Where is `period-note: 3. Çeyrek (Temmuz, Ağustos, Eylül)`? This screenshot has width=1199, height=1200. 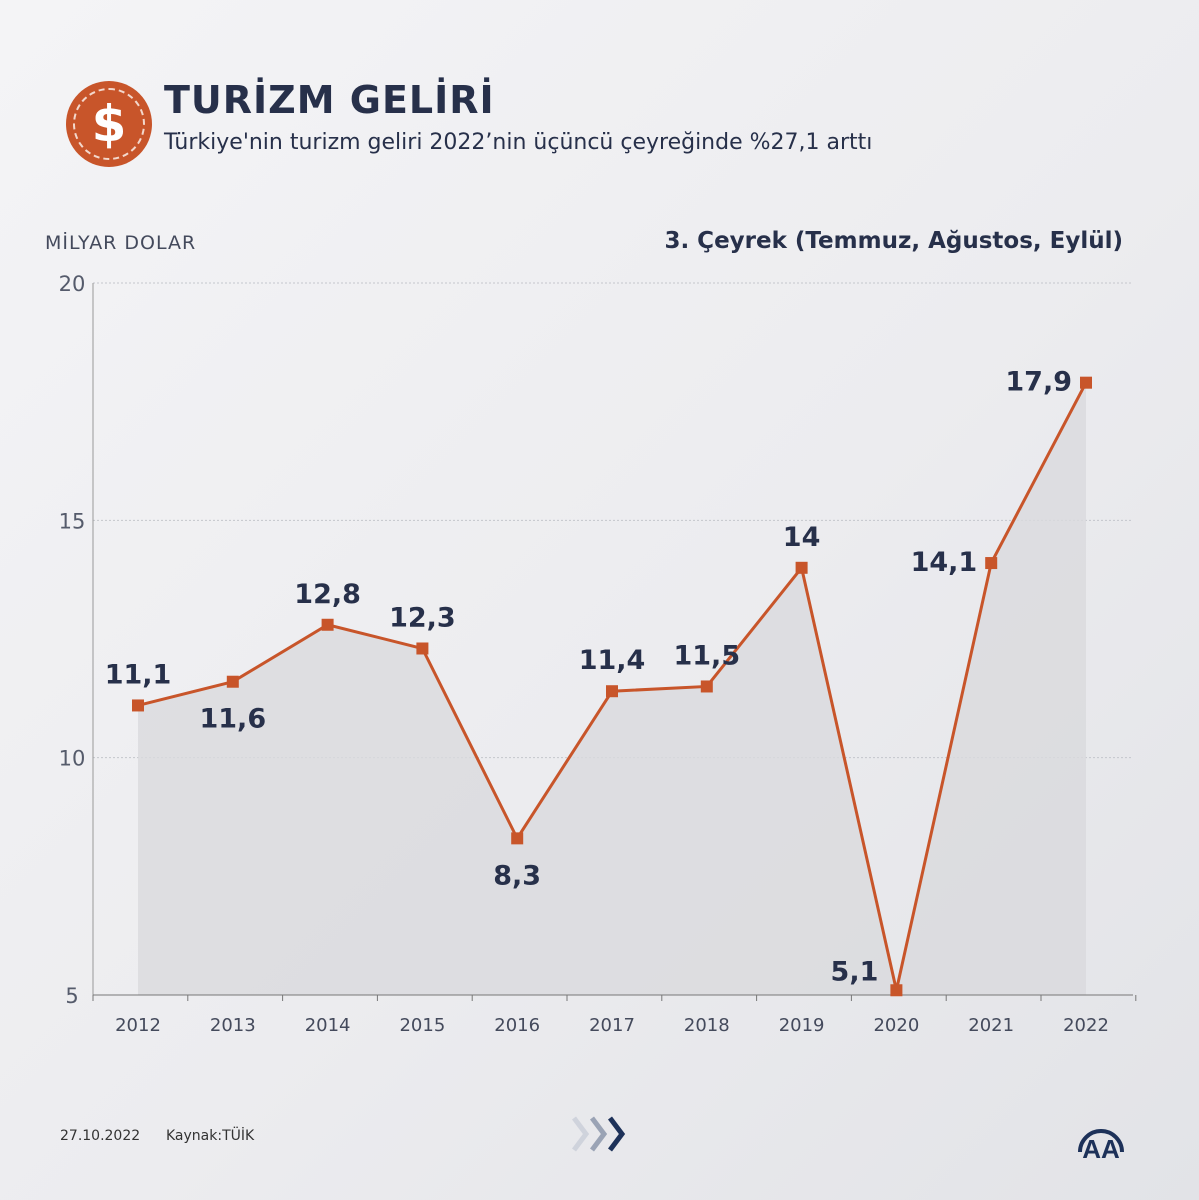 period-note: 3. Çeyrek (Temmuz, Ağustos, Eylül) is located at coordinates (893, 241).